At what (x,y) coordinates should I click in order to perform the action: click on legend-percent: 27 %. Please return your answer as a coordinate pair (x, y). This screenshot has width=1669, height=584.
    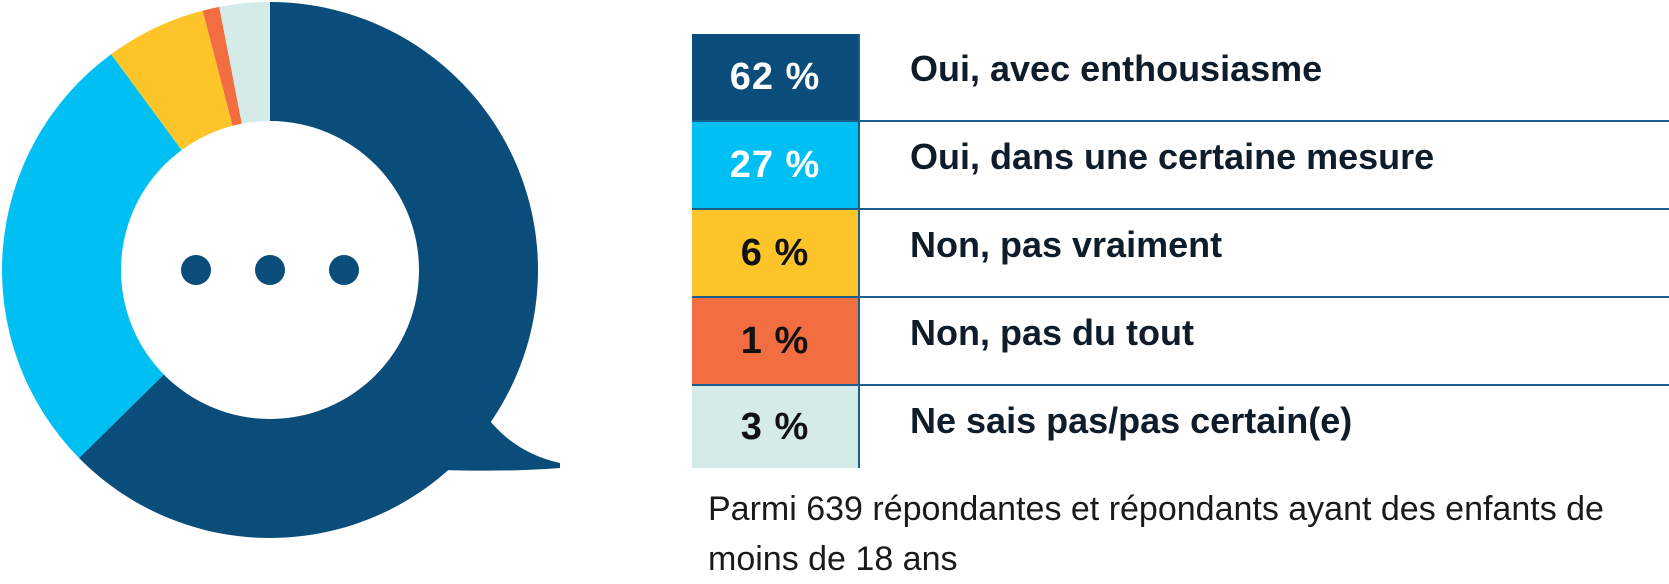
    Looking at the image, I should click on (775, 165).